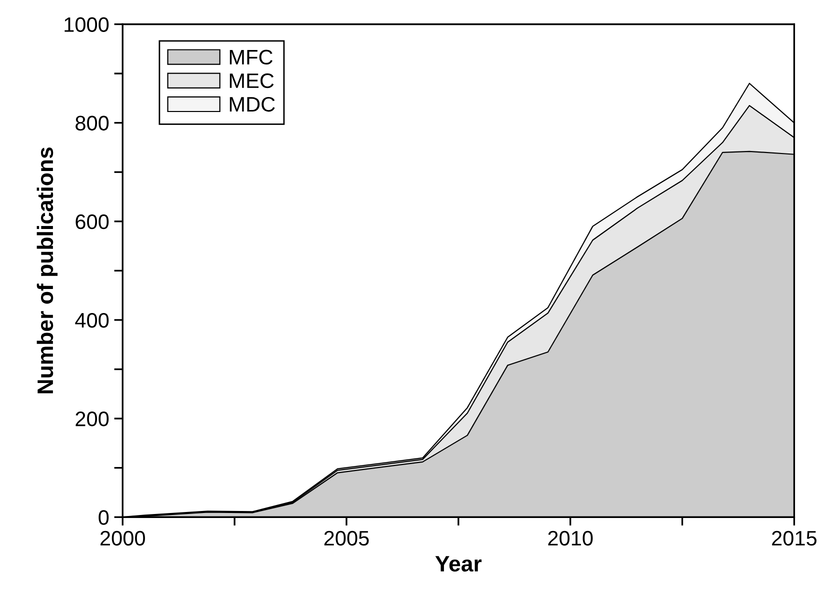 The height and width of the screenshot is (591, 823). What do you see at coordinates (92, 123) in the screenshot?
I see `y-tick-label: 800` at bounding box center [92, 123].